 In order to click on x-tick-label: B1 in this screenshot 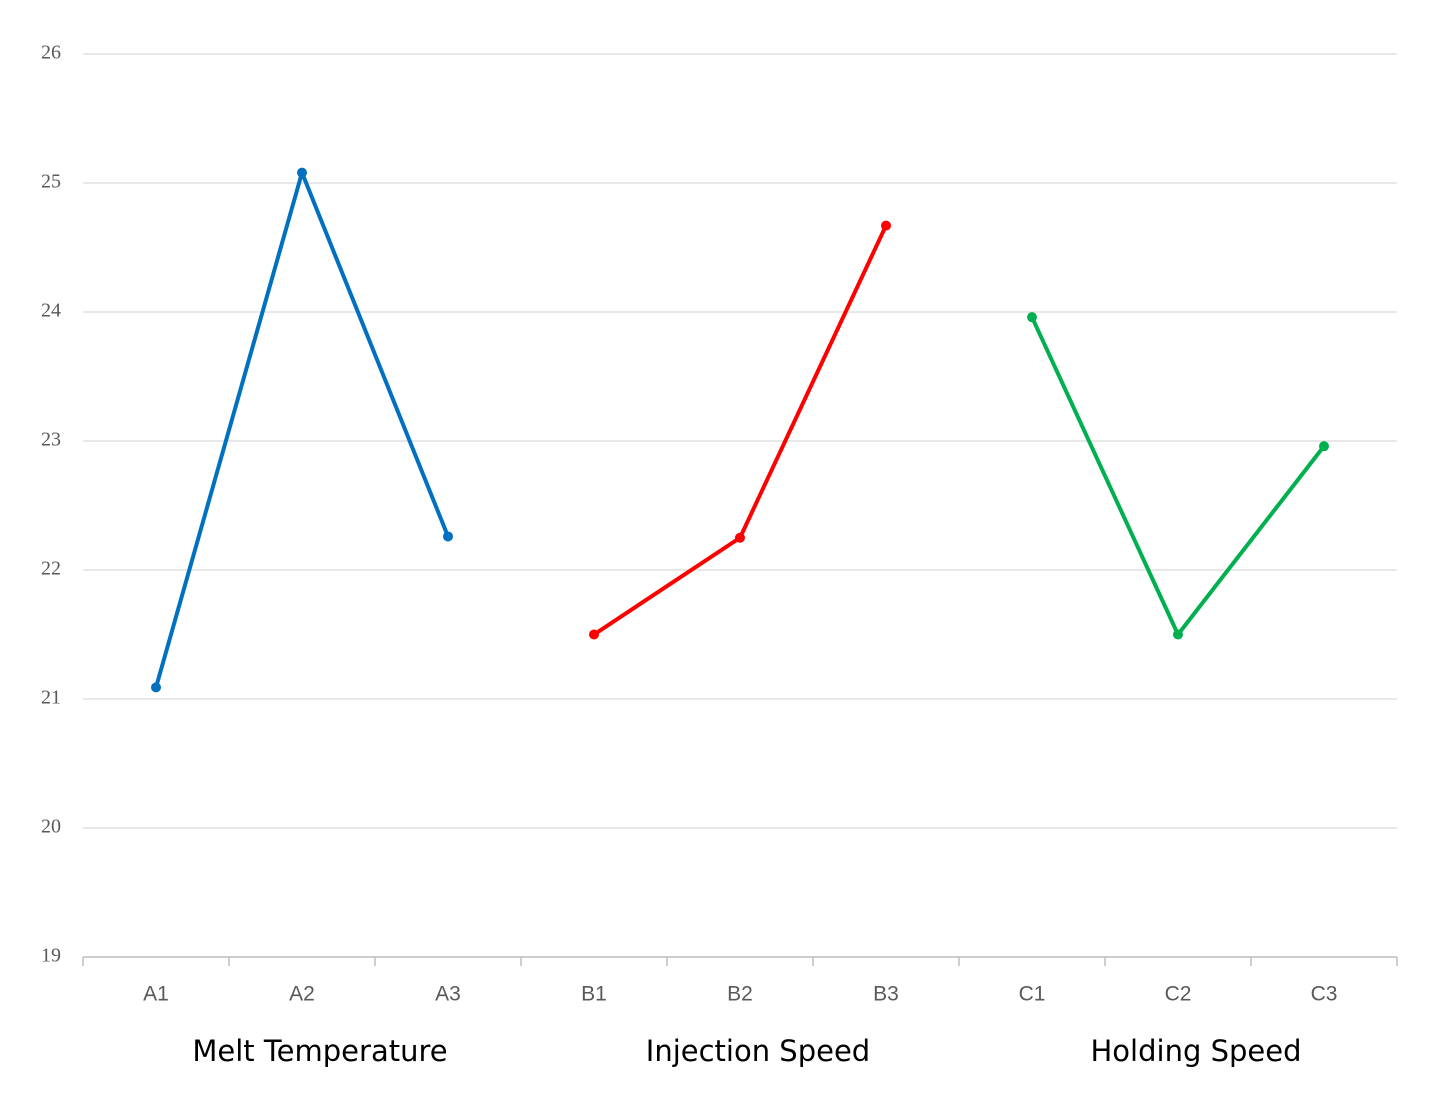, I will do `click(594, 994)`.